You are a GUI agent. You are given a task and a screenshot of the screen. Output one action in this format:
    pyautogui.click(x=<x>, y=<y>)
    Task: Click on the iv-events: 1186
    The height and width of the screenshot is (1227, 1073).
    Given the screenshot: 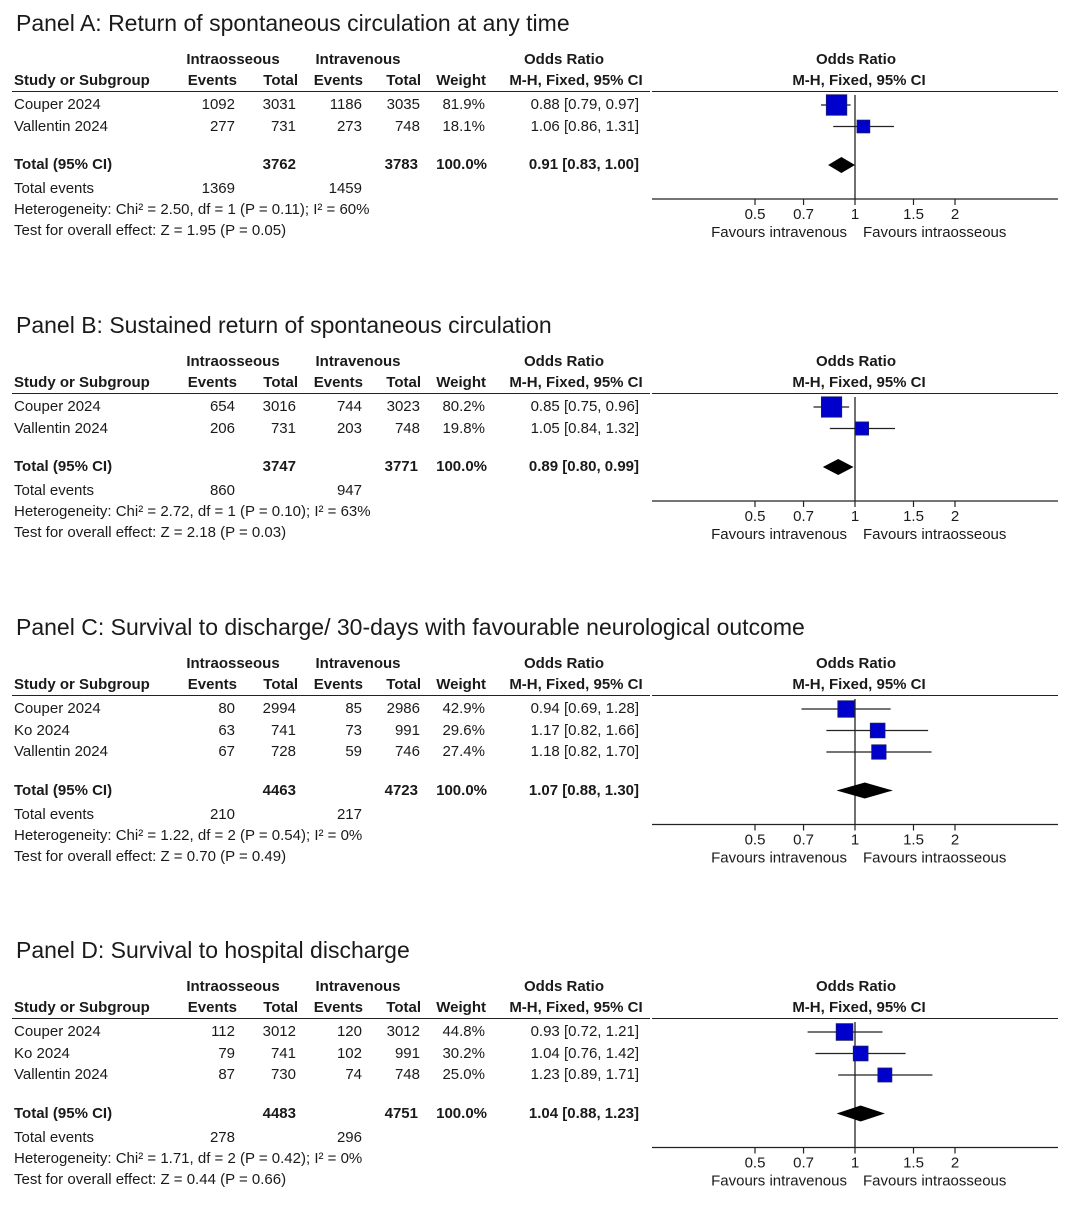 What is the action you would take?
    pyautogui.click(x=345, y=104)
    